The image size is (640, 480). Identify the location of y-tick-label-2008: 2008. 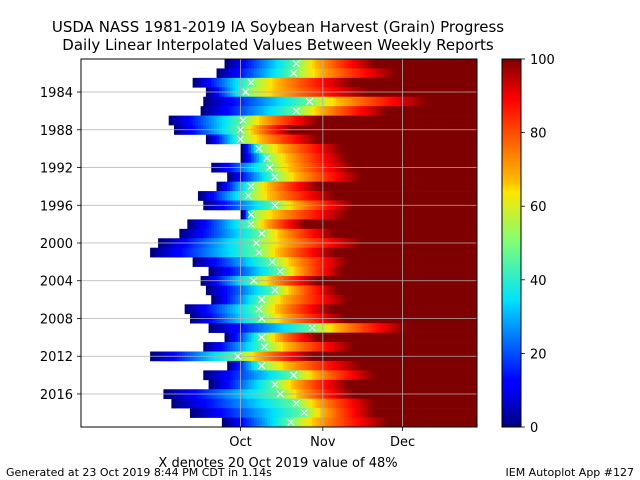
(56, 319).